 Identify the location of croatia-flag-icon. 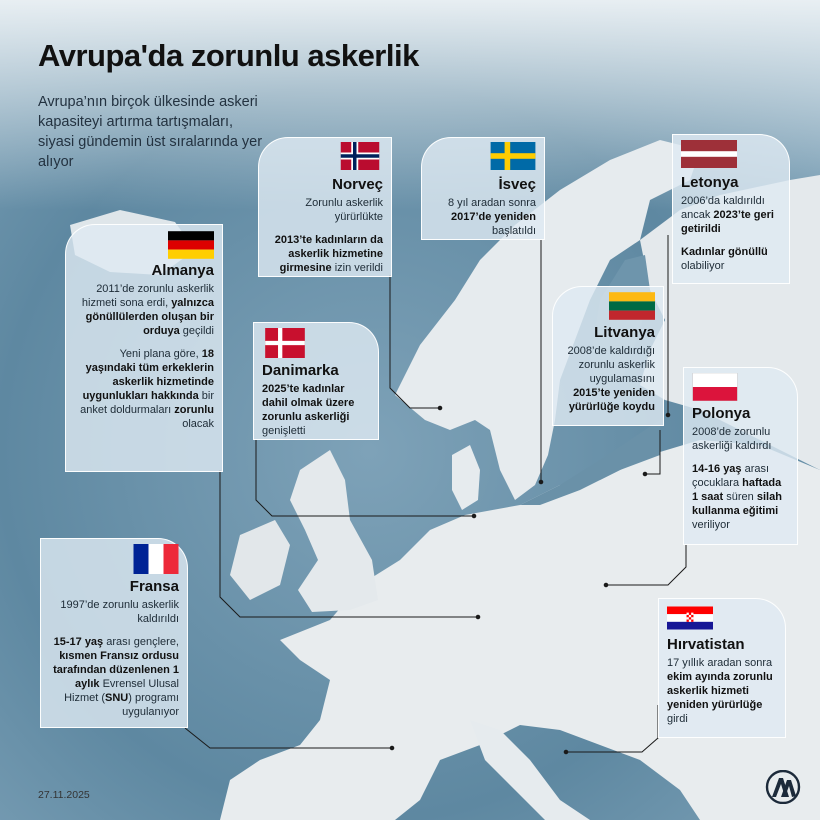
(690, 618).